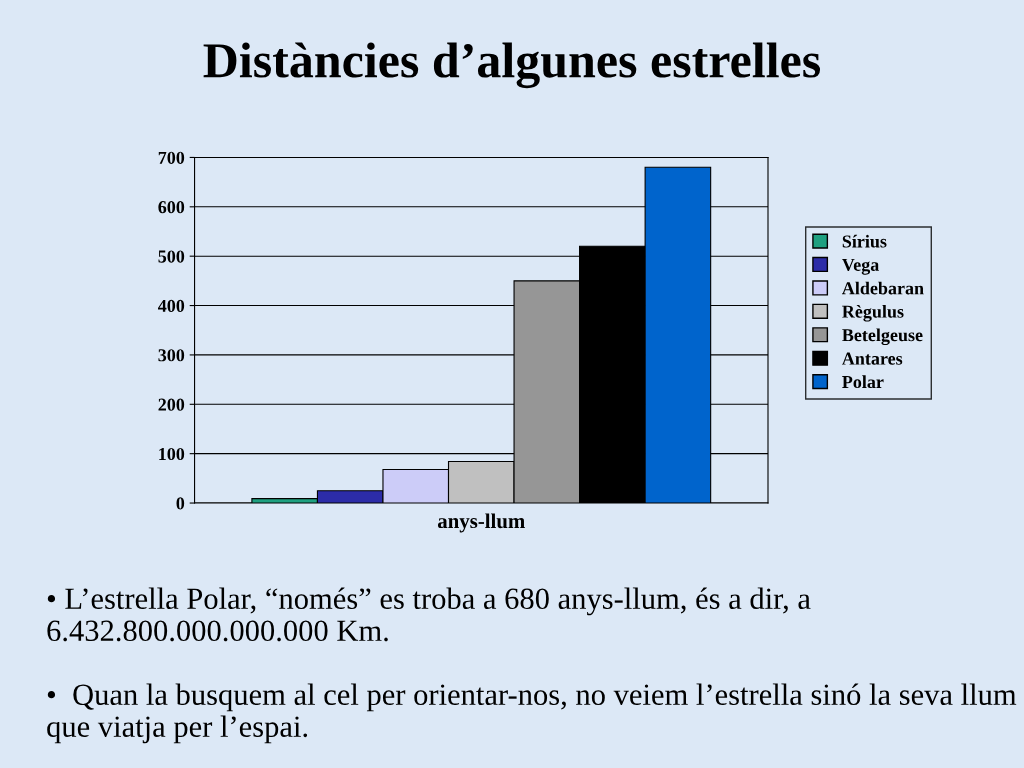 This screenshot has height=768, width=1024. What do you see at coordinates (171, 305) in the screenshot?
I see `y-tick-label: 400` at bounding box center [171, 305].